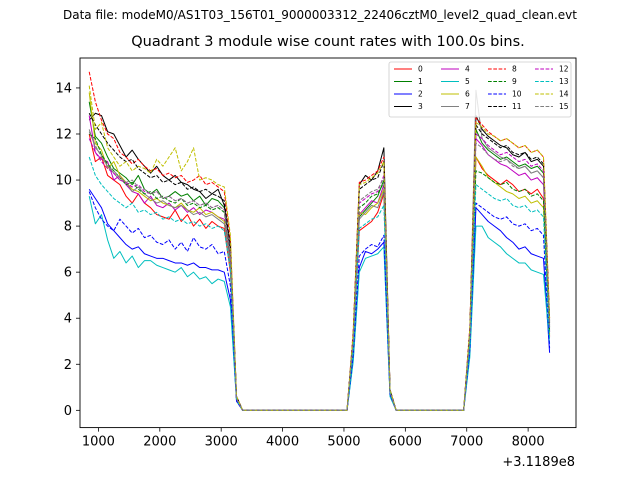 The width and height of the screenshot is (640, 480). What do you see at coordinates (466, 442) in the screenshot?
I see `x-tick-label: 7000` at bounding box center [466, 442].